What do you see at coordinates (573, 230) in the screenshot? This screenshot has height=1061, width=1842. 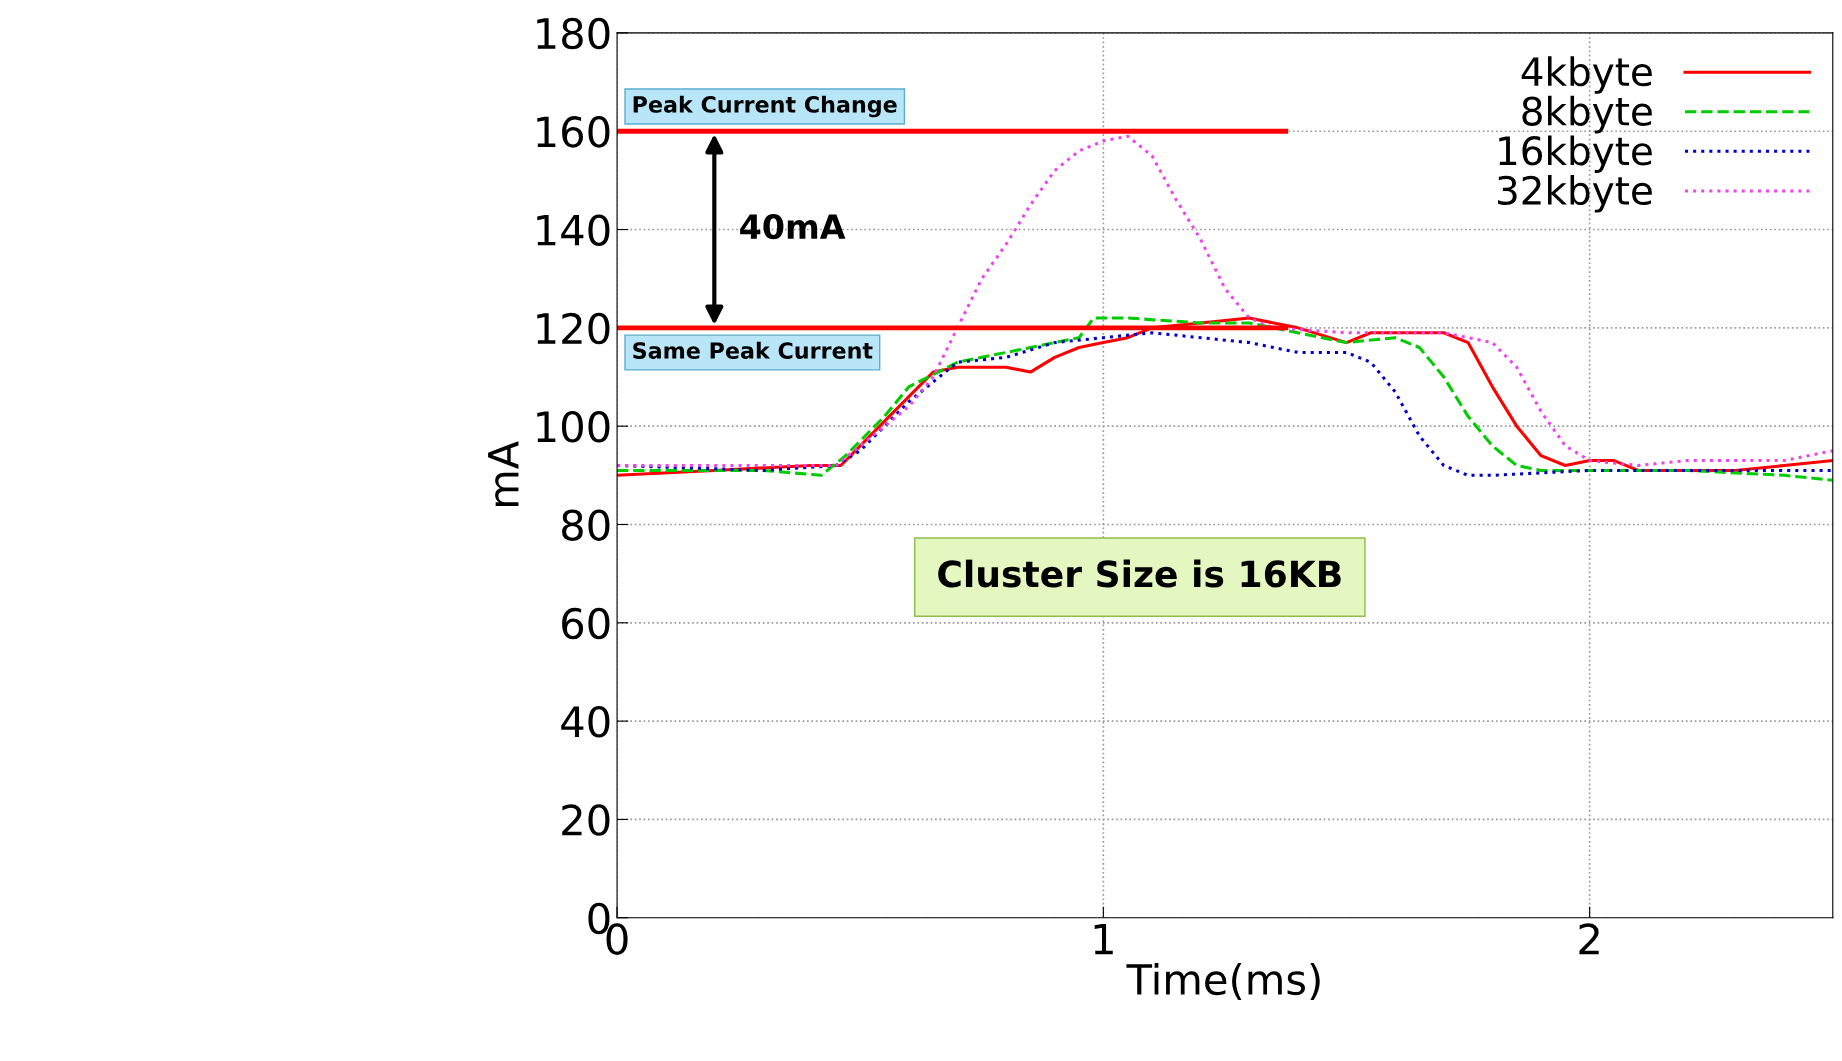 I see `y-tick-label: 140` at bounding box center [573, 230].